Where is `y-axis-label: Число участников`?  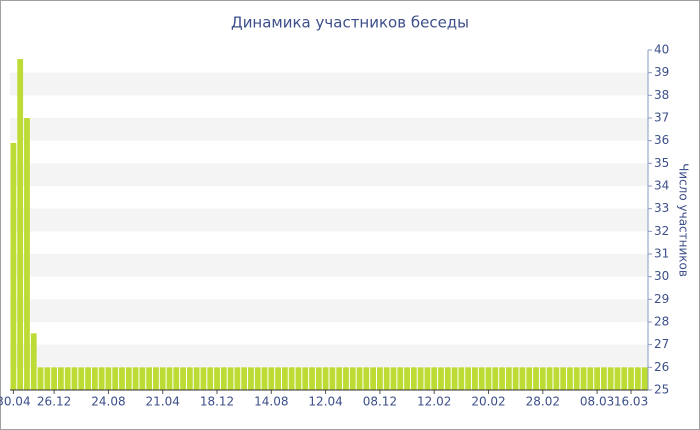
y-axis-label: Число участников is located at coordinates (684, 220).